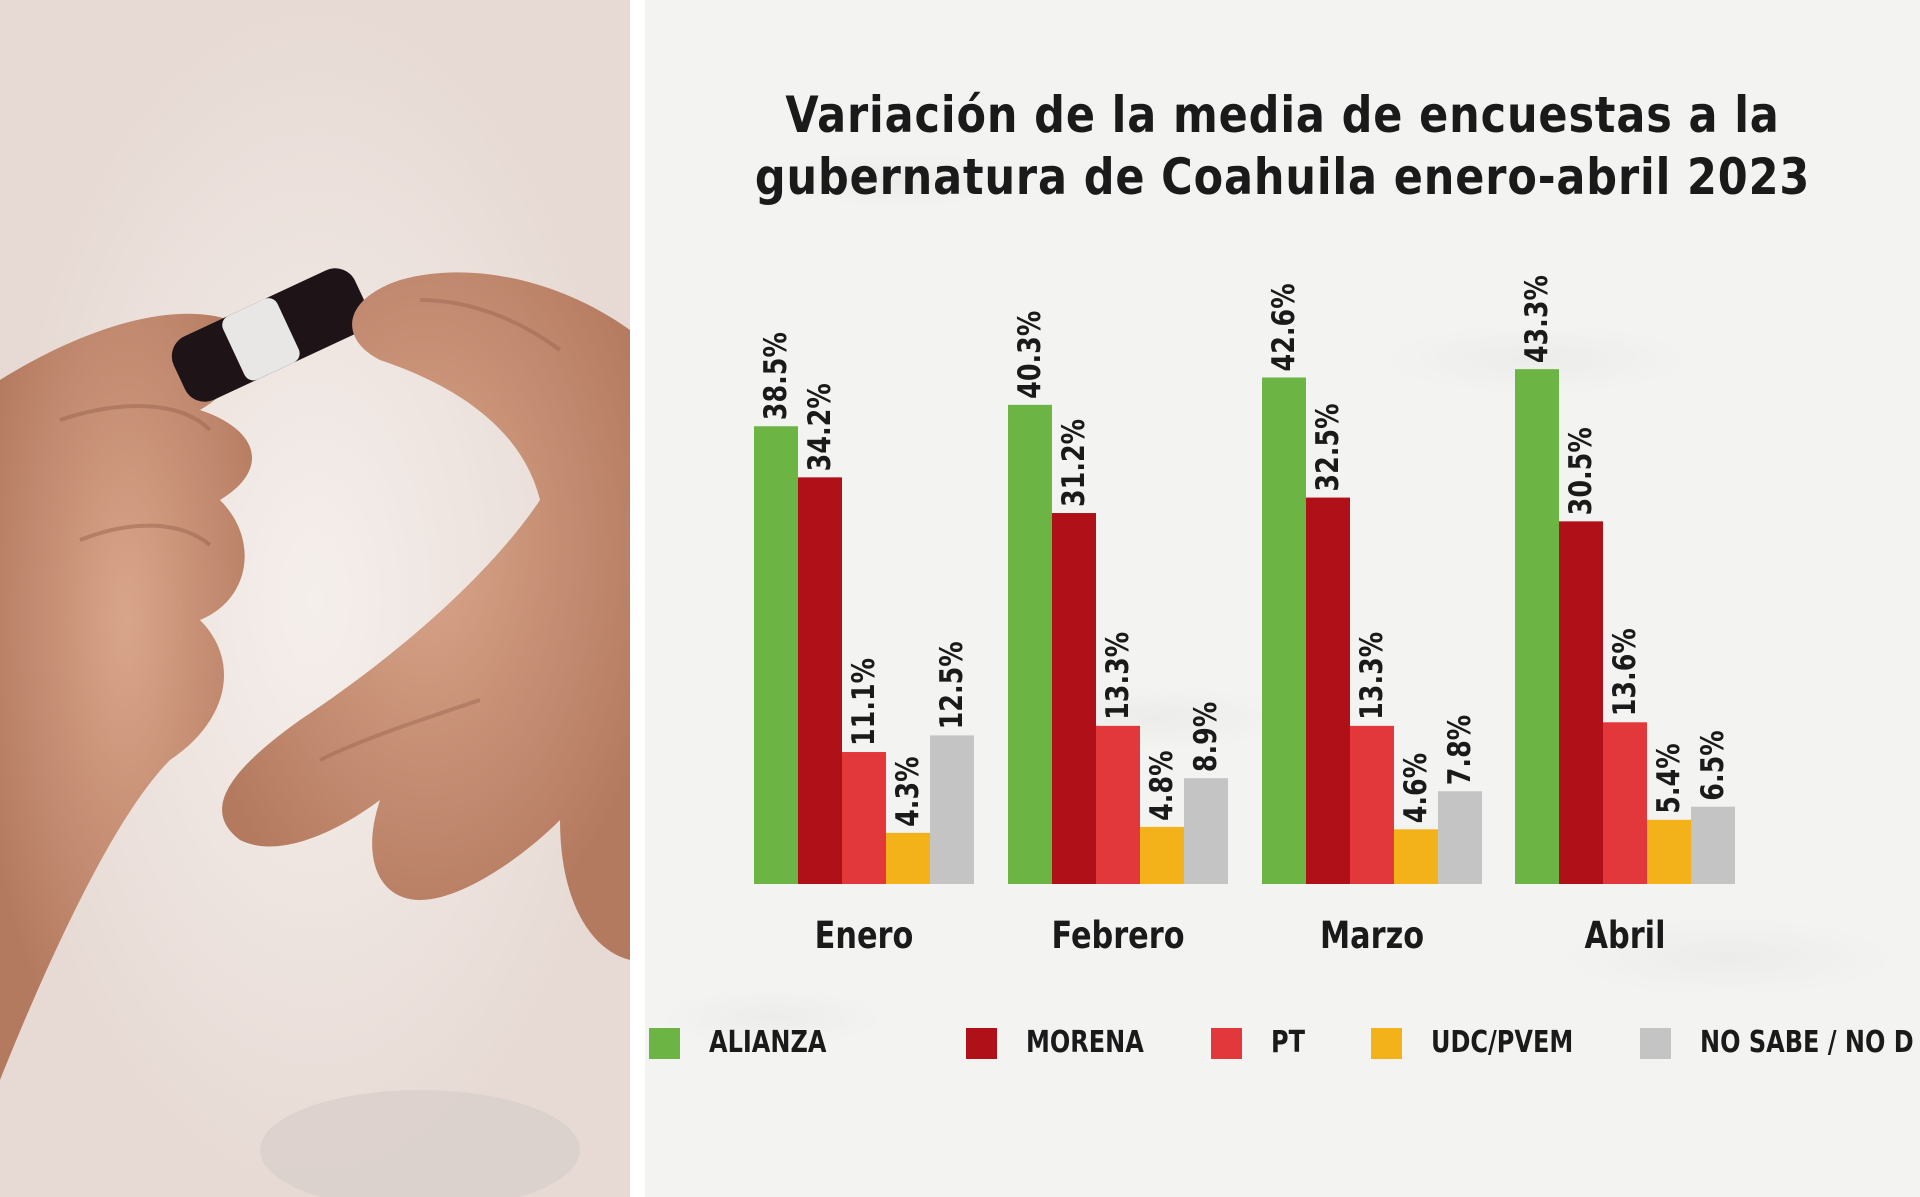 The width and height of the screenshot is (1920, 1197). I want to click on bar-label-marzo-pt: 13.3%, so click(1372, 676).